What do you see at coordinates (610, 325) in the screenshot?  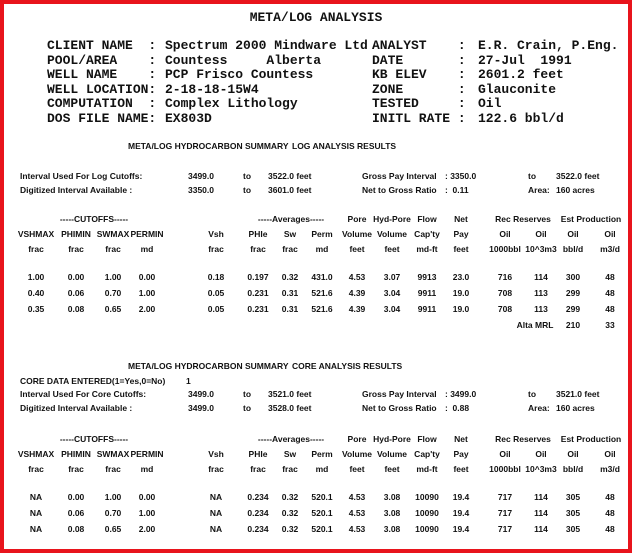 I see `table-cell: 33` at bounding box center [610, 325].